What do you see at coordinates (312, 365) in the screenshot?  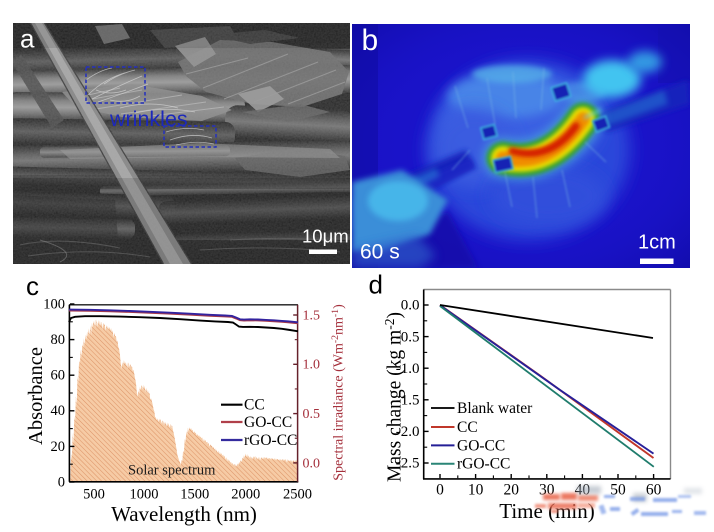 I see `svg-text: 1.0` at bounding box center [312, 365].